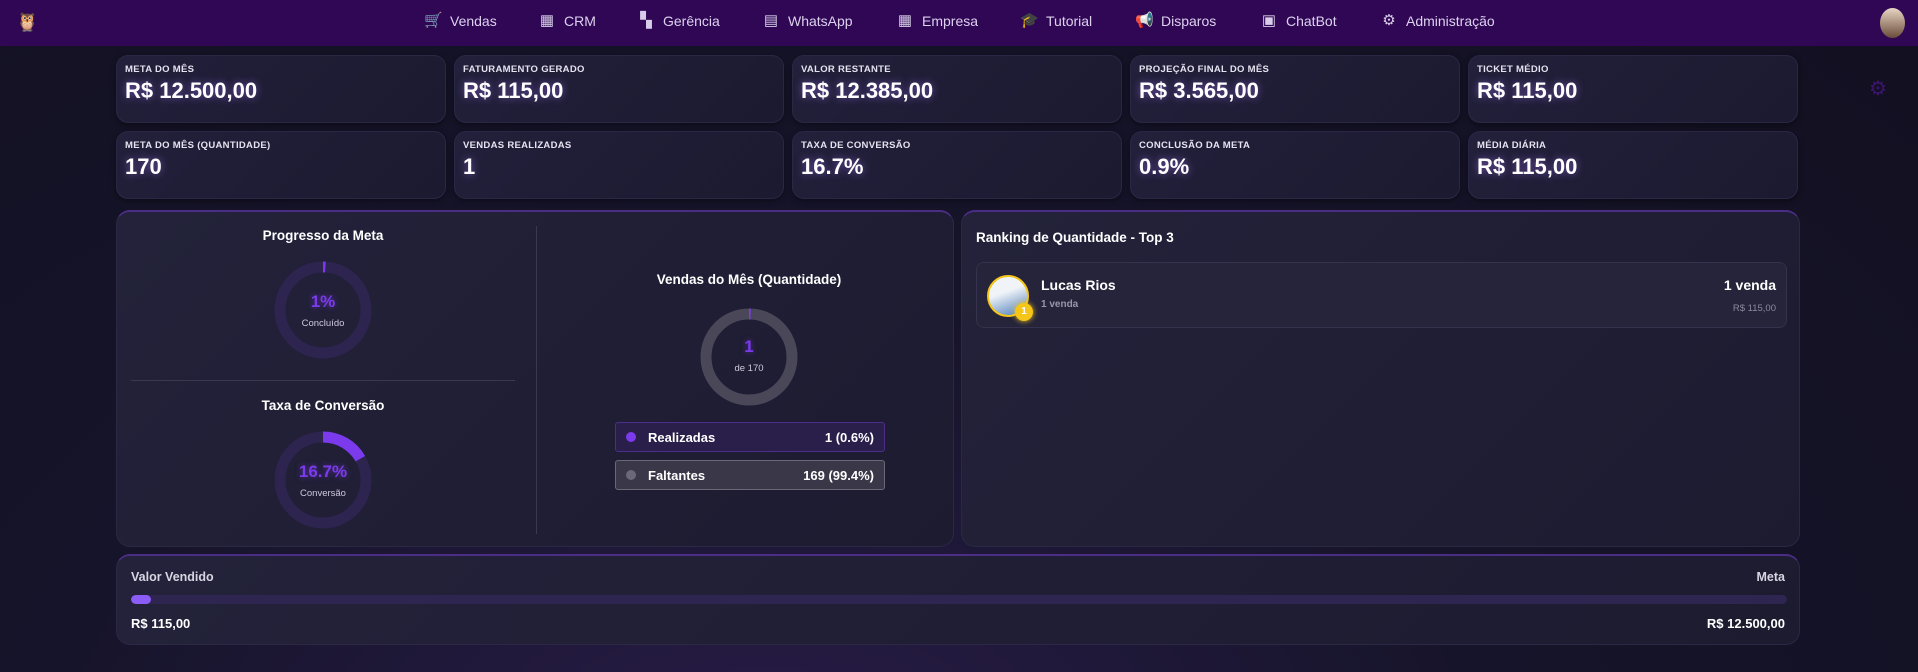  What do you see at coordinates (323, 405) in the screenshot?
I see `conversion-title: Taxa de Conversão` at bounding box center [323, 405].